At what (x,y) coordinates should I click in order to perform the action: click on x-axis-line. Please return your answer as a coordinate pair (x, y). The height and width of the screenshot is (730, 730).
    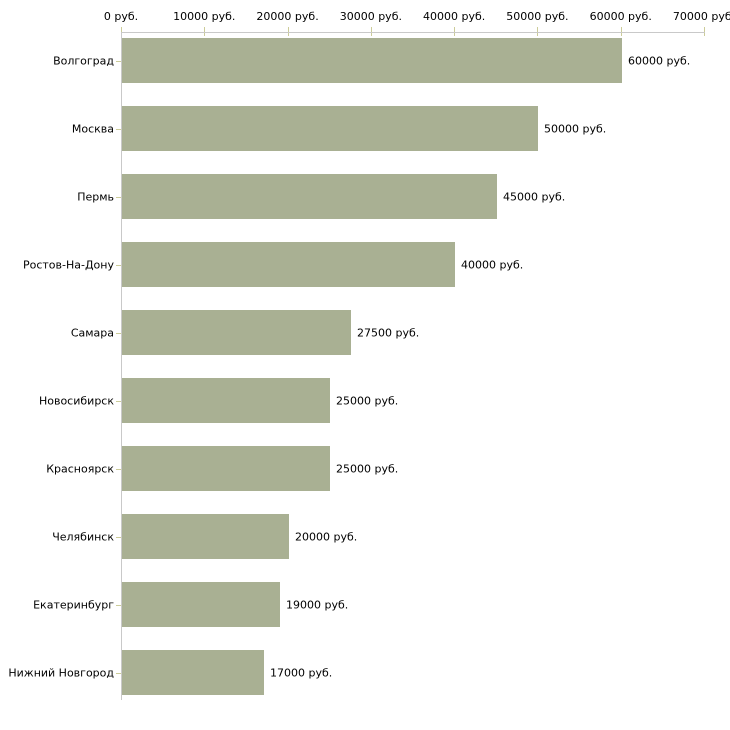
    Looking at the image, I should click on (413, 32).